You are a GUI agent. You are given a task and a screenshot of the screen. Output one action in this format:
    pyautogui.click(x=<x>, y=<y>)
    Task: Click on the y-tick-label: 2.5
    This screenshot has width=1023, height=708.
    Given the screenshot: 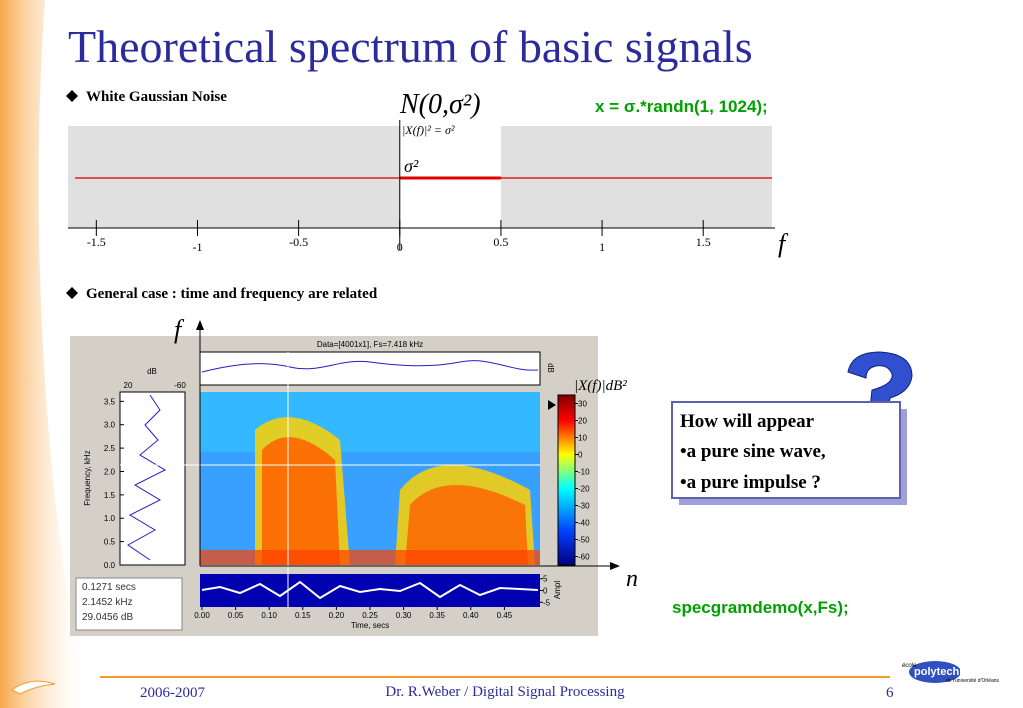 What is the action you would take?
    pyautogui.click(x=110, y=448)
    